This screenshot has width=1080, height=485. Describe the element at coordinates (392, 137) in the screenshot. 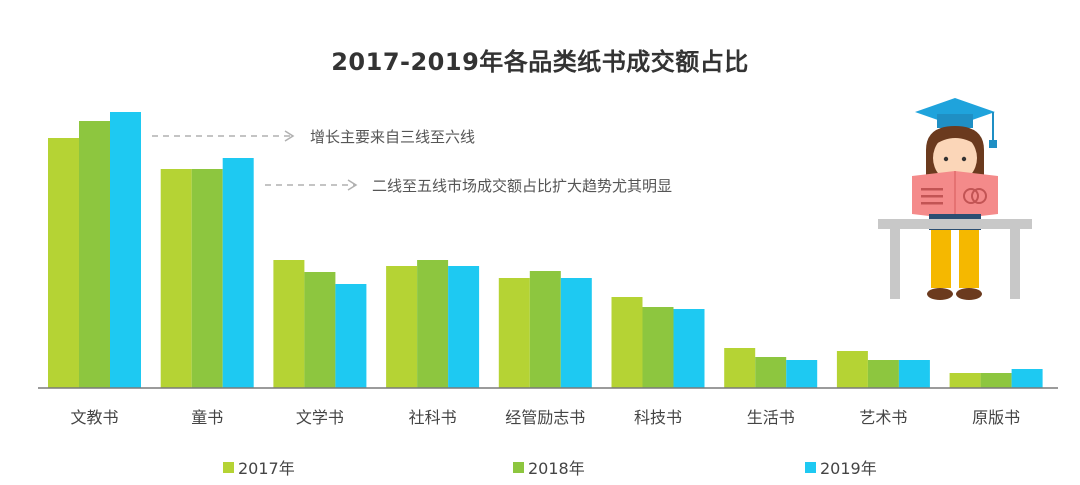

I see `annotation-text-1: 增长主要来自三线至六线` at that location.